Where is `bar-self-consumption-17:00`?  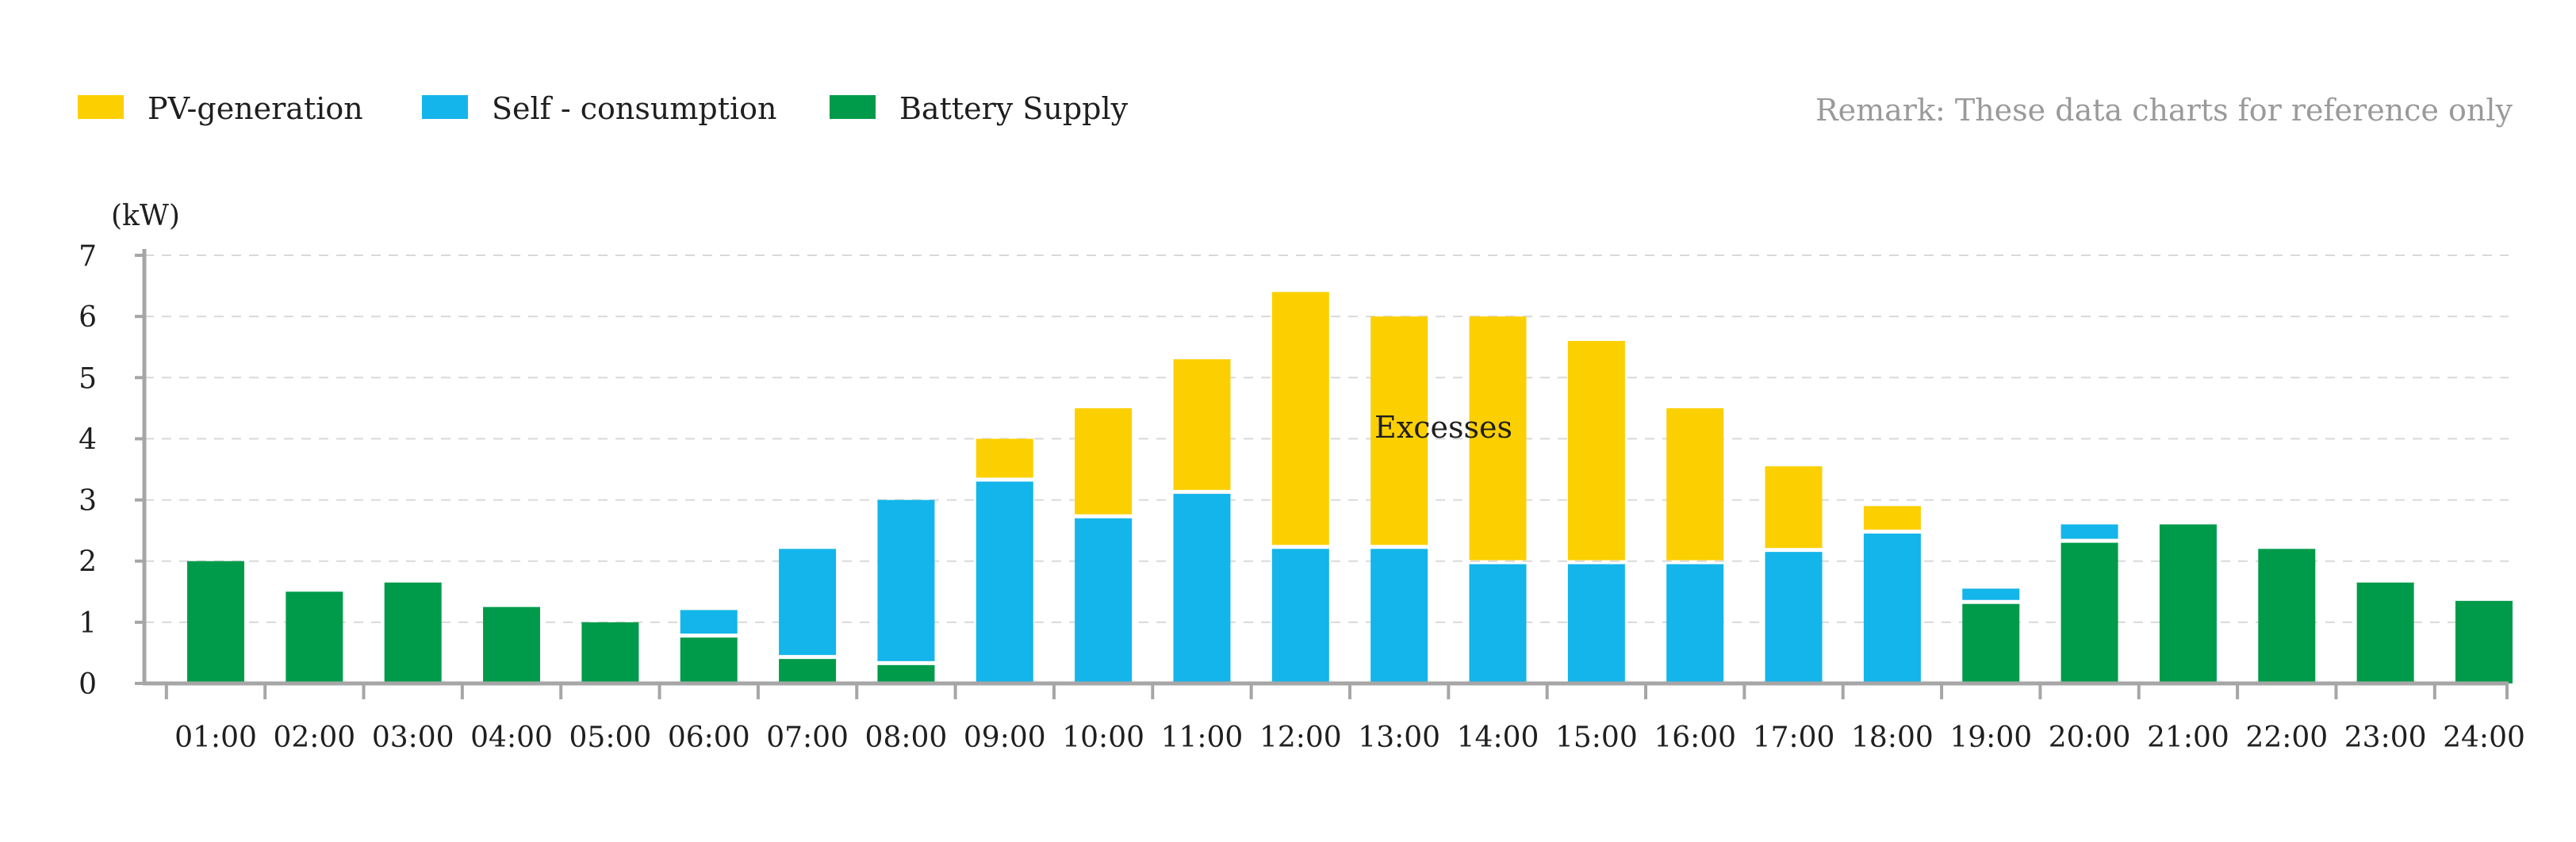 bar-self-consumption-17:00 is located at coordinates (1794, 617).